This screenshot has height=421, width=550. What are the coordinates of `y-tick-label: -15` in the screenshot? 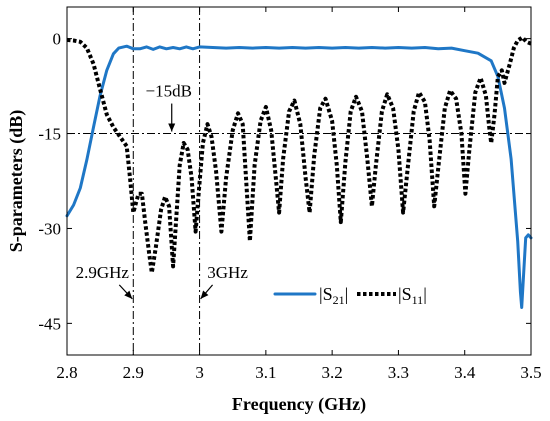 It's located at (49, 134).